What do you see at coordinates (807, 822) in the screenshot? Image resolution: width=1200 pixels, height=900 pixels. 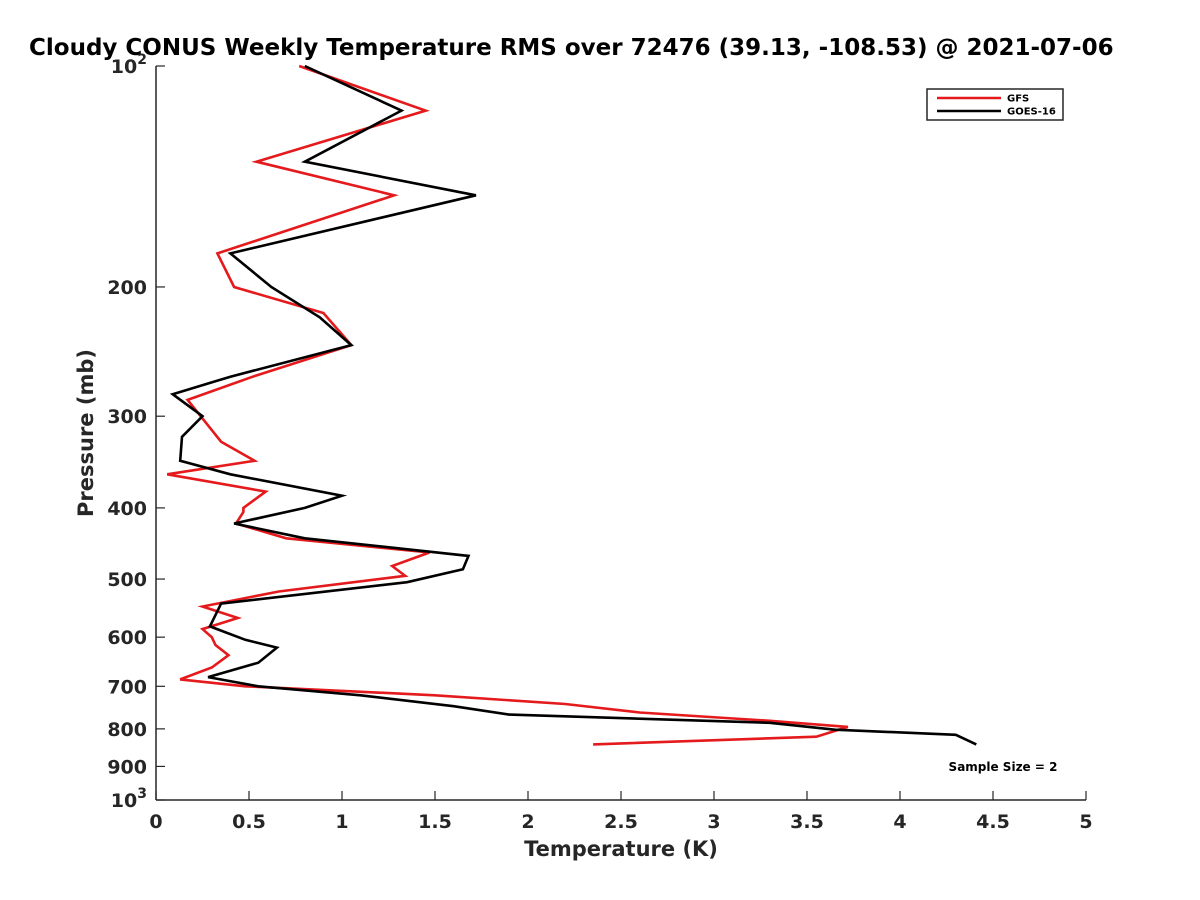 I see `x-tick-label: 3.5` at bounding box center [807, 822].